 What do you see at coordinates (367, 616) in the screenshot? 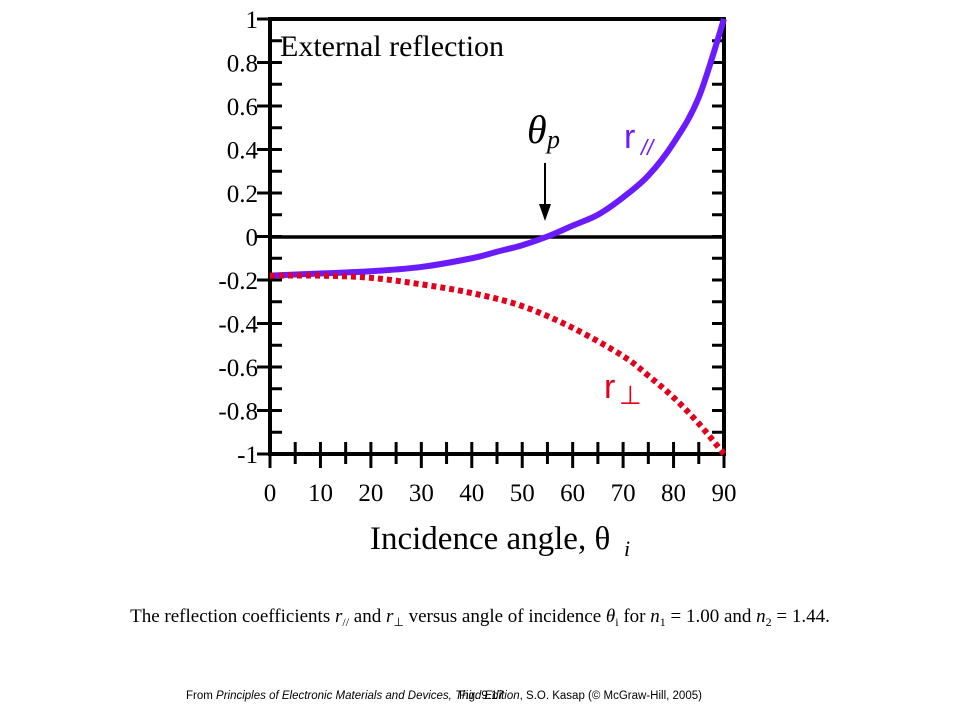
I see `caption-and: and` at bounding box center [367, 616].